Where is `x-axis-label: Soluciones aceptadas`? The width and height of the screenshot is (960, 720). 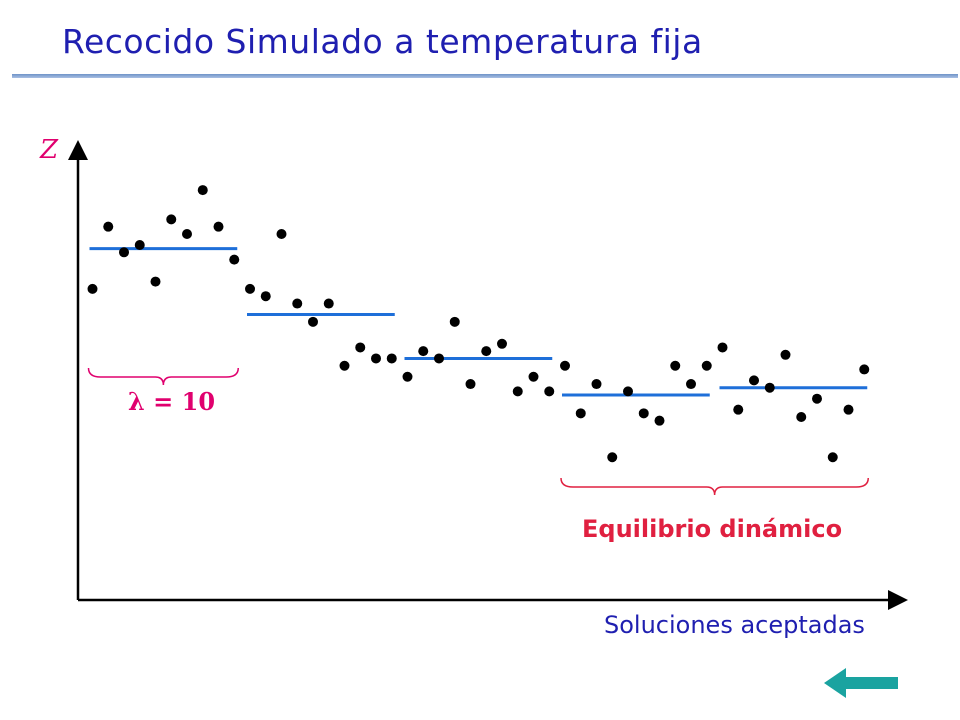
x-axis-label: Soluciones aceptadas is located at coordinates (734, 625).